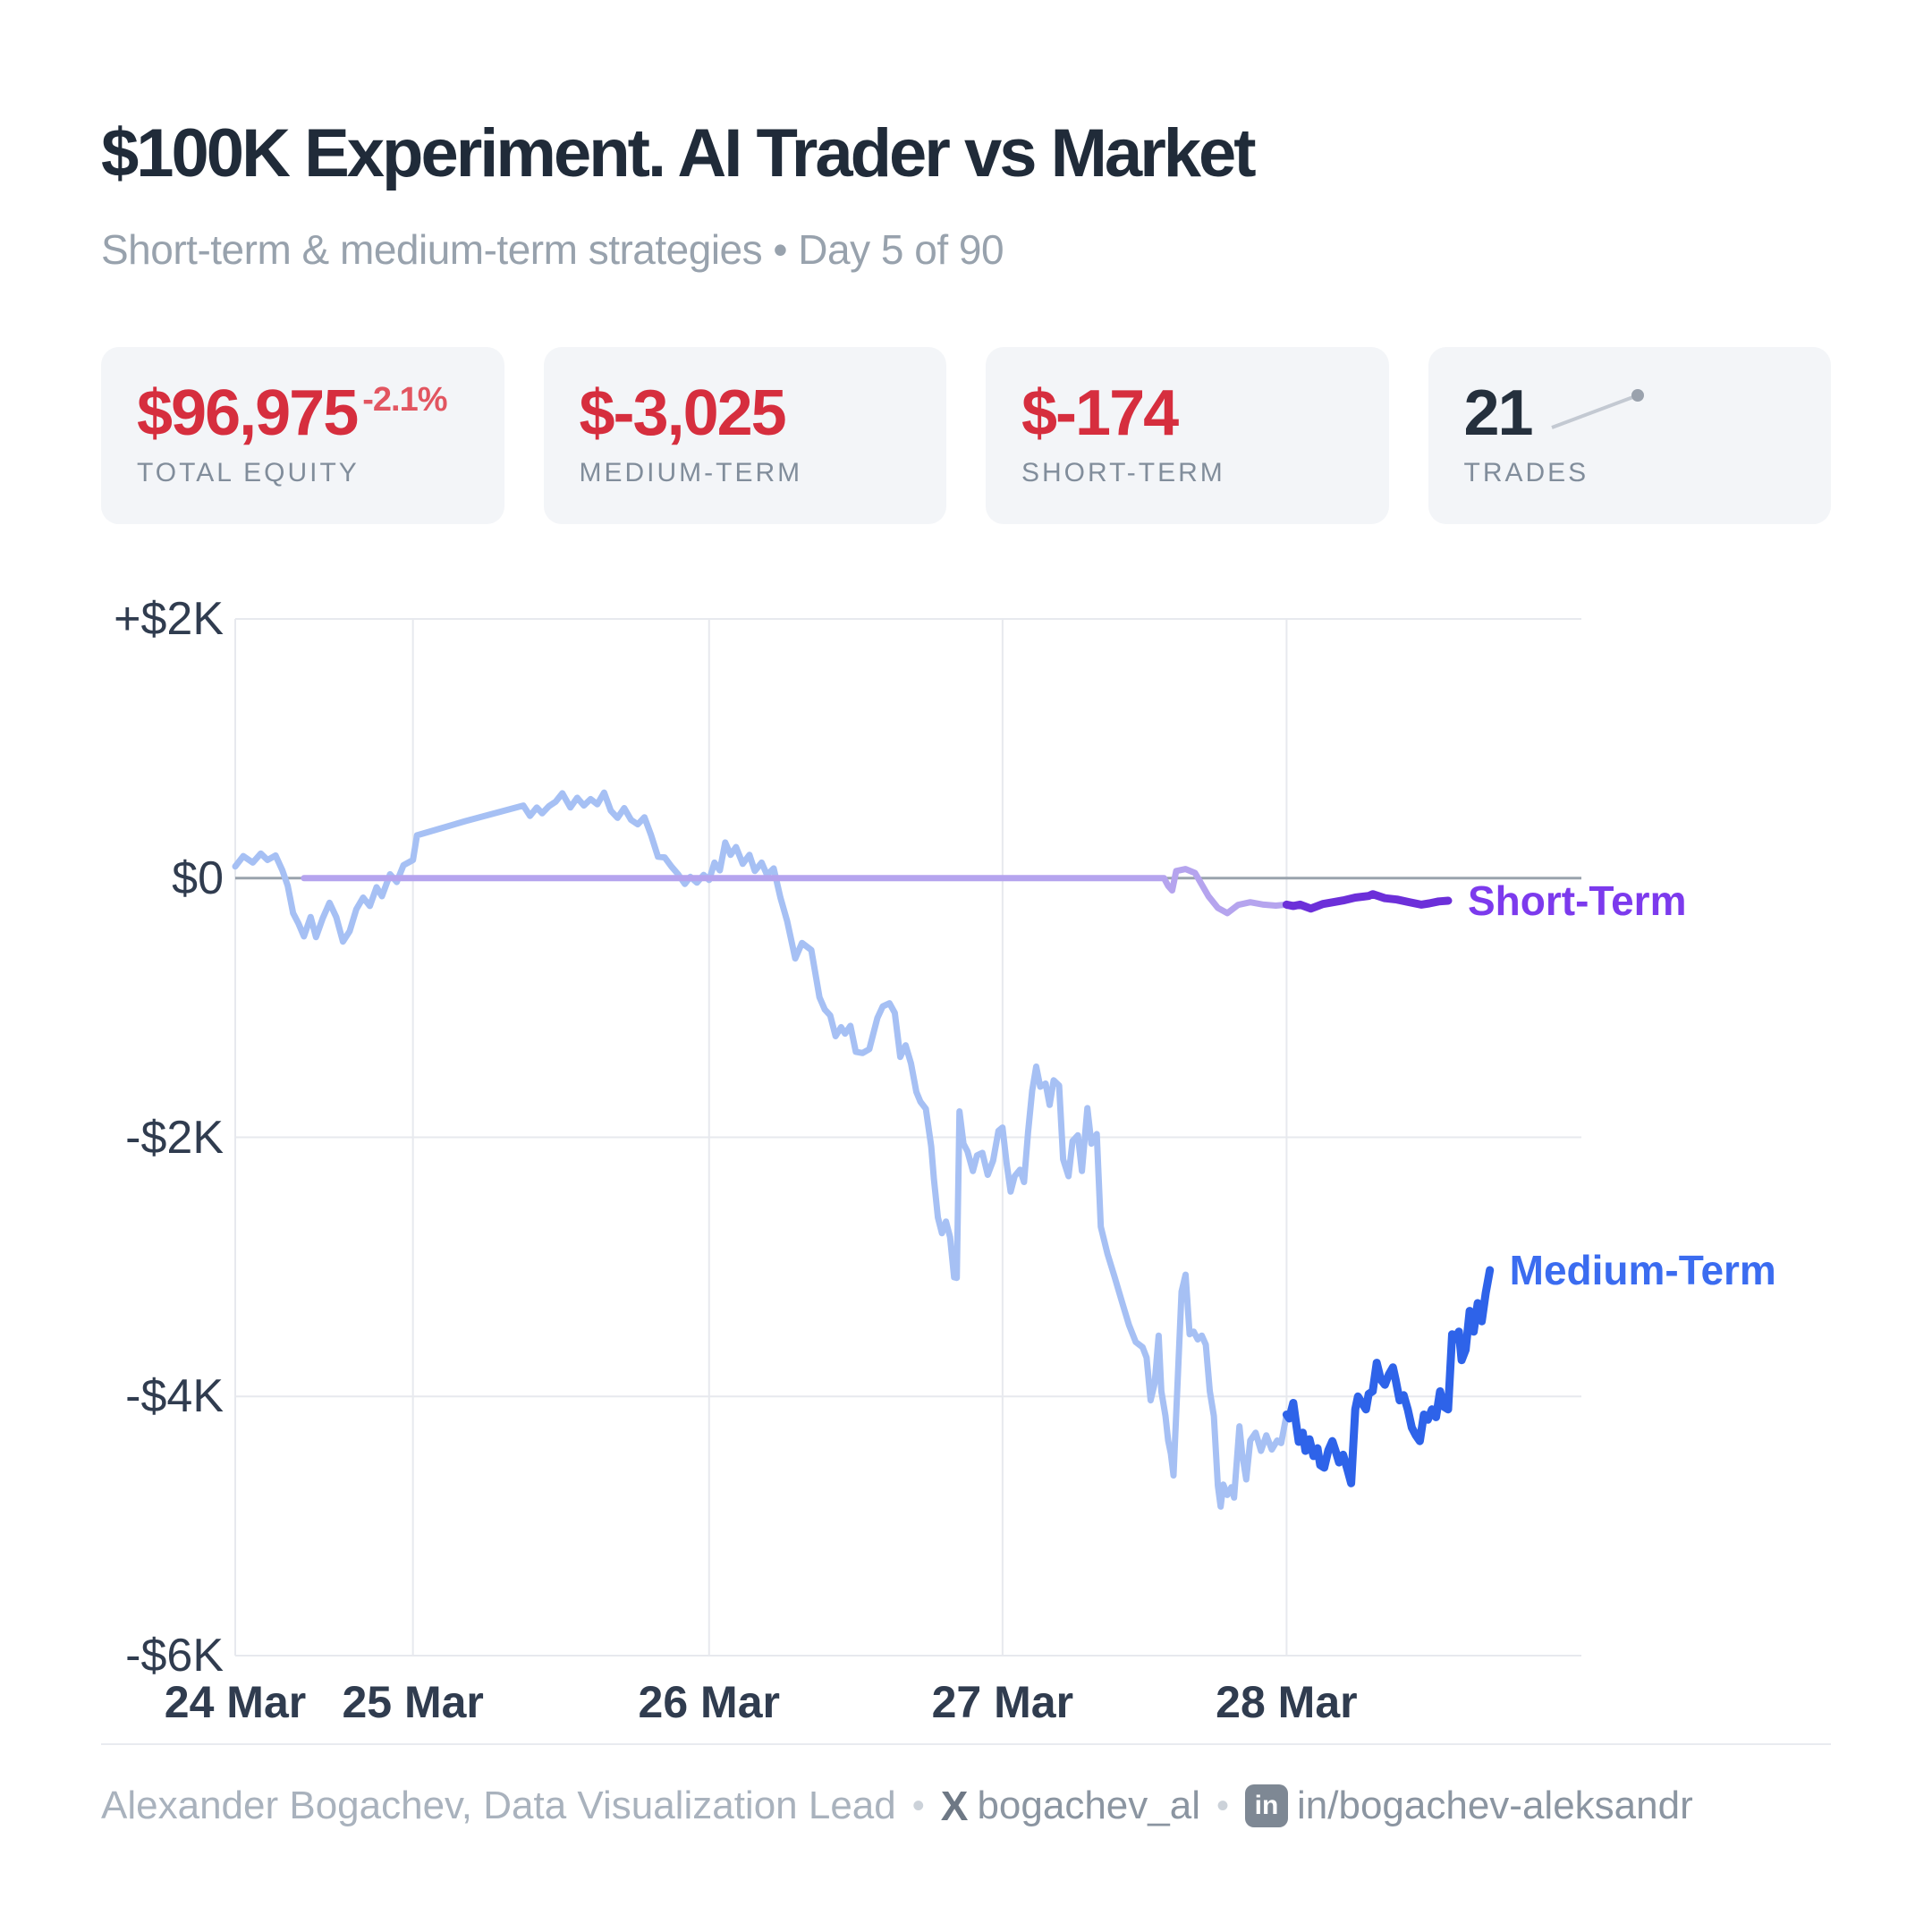  What do you see at coordinates (683, 413) in the screenshot?
I see `medium-term-value: $-3,025` at bounding box center [683, 413].